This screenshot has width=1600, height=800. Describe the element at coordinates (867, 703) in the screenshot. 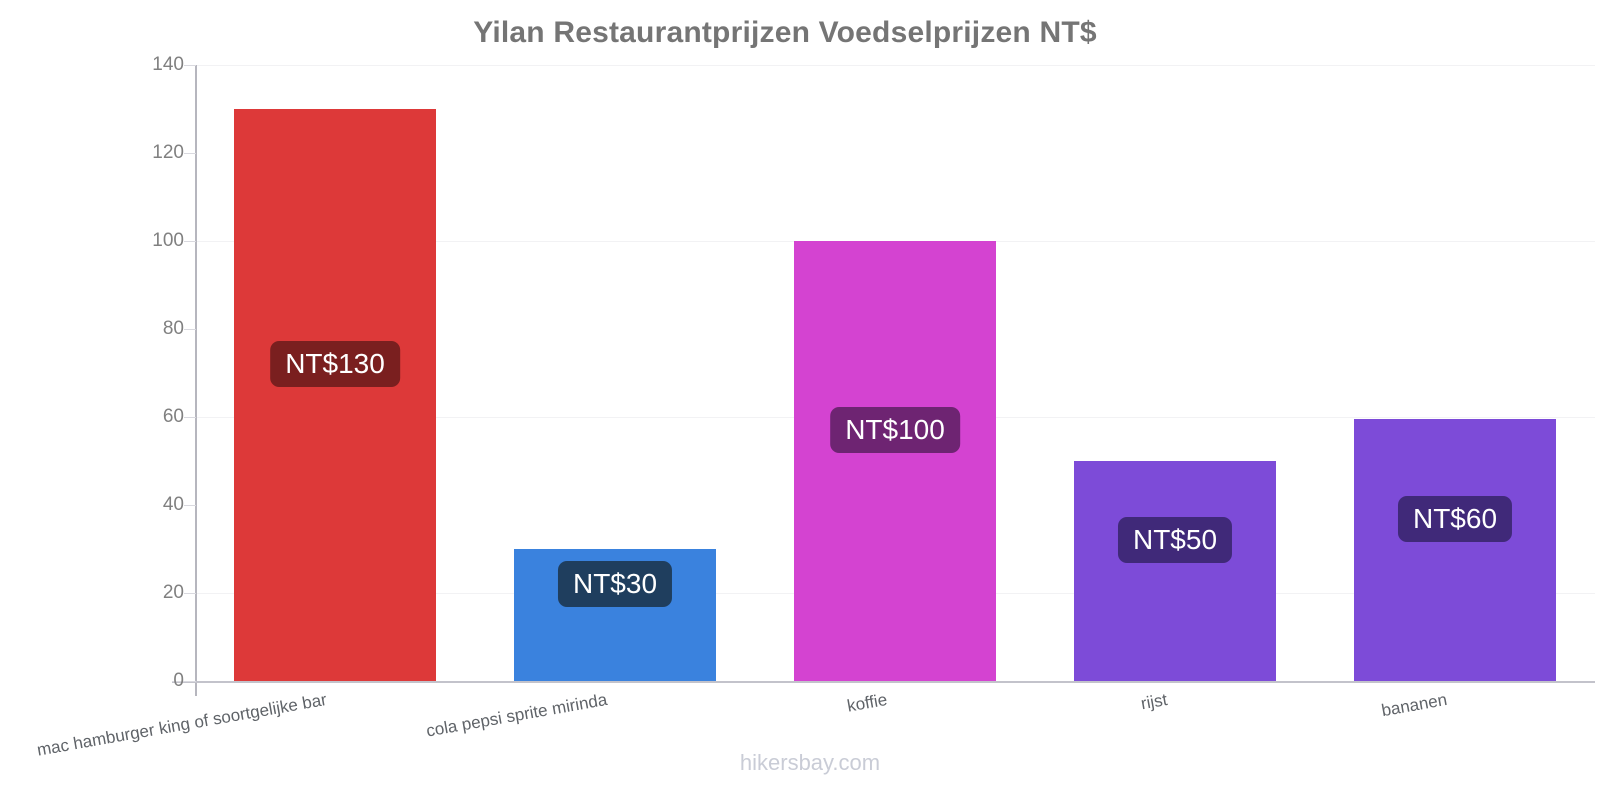

I see `x-axis-label-2: koffie` at that location.